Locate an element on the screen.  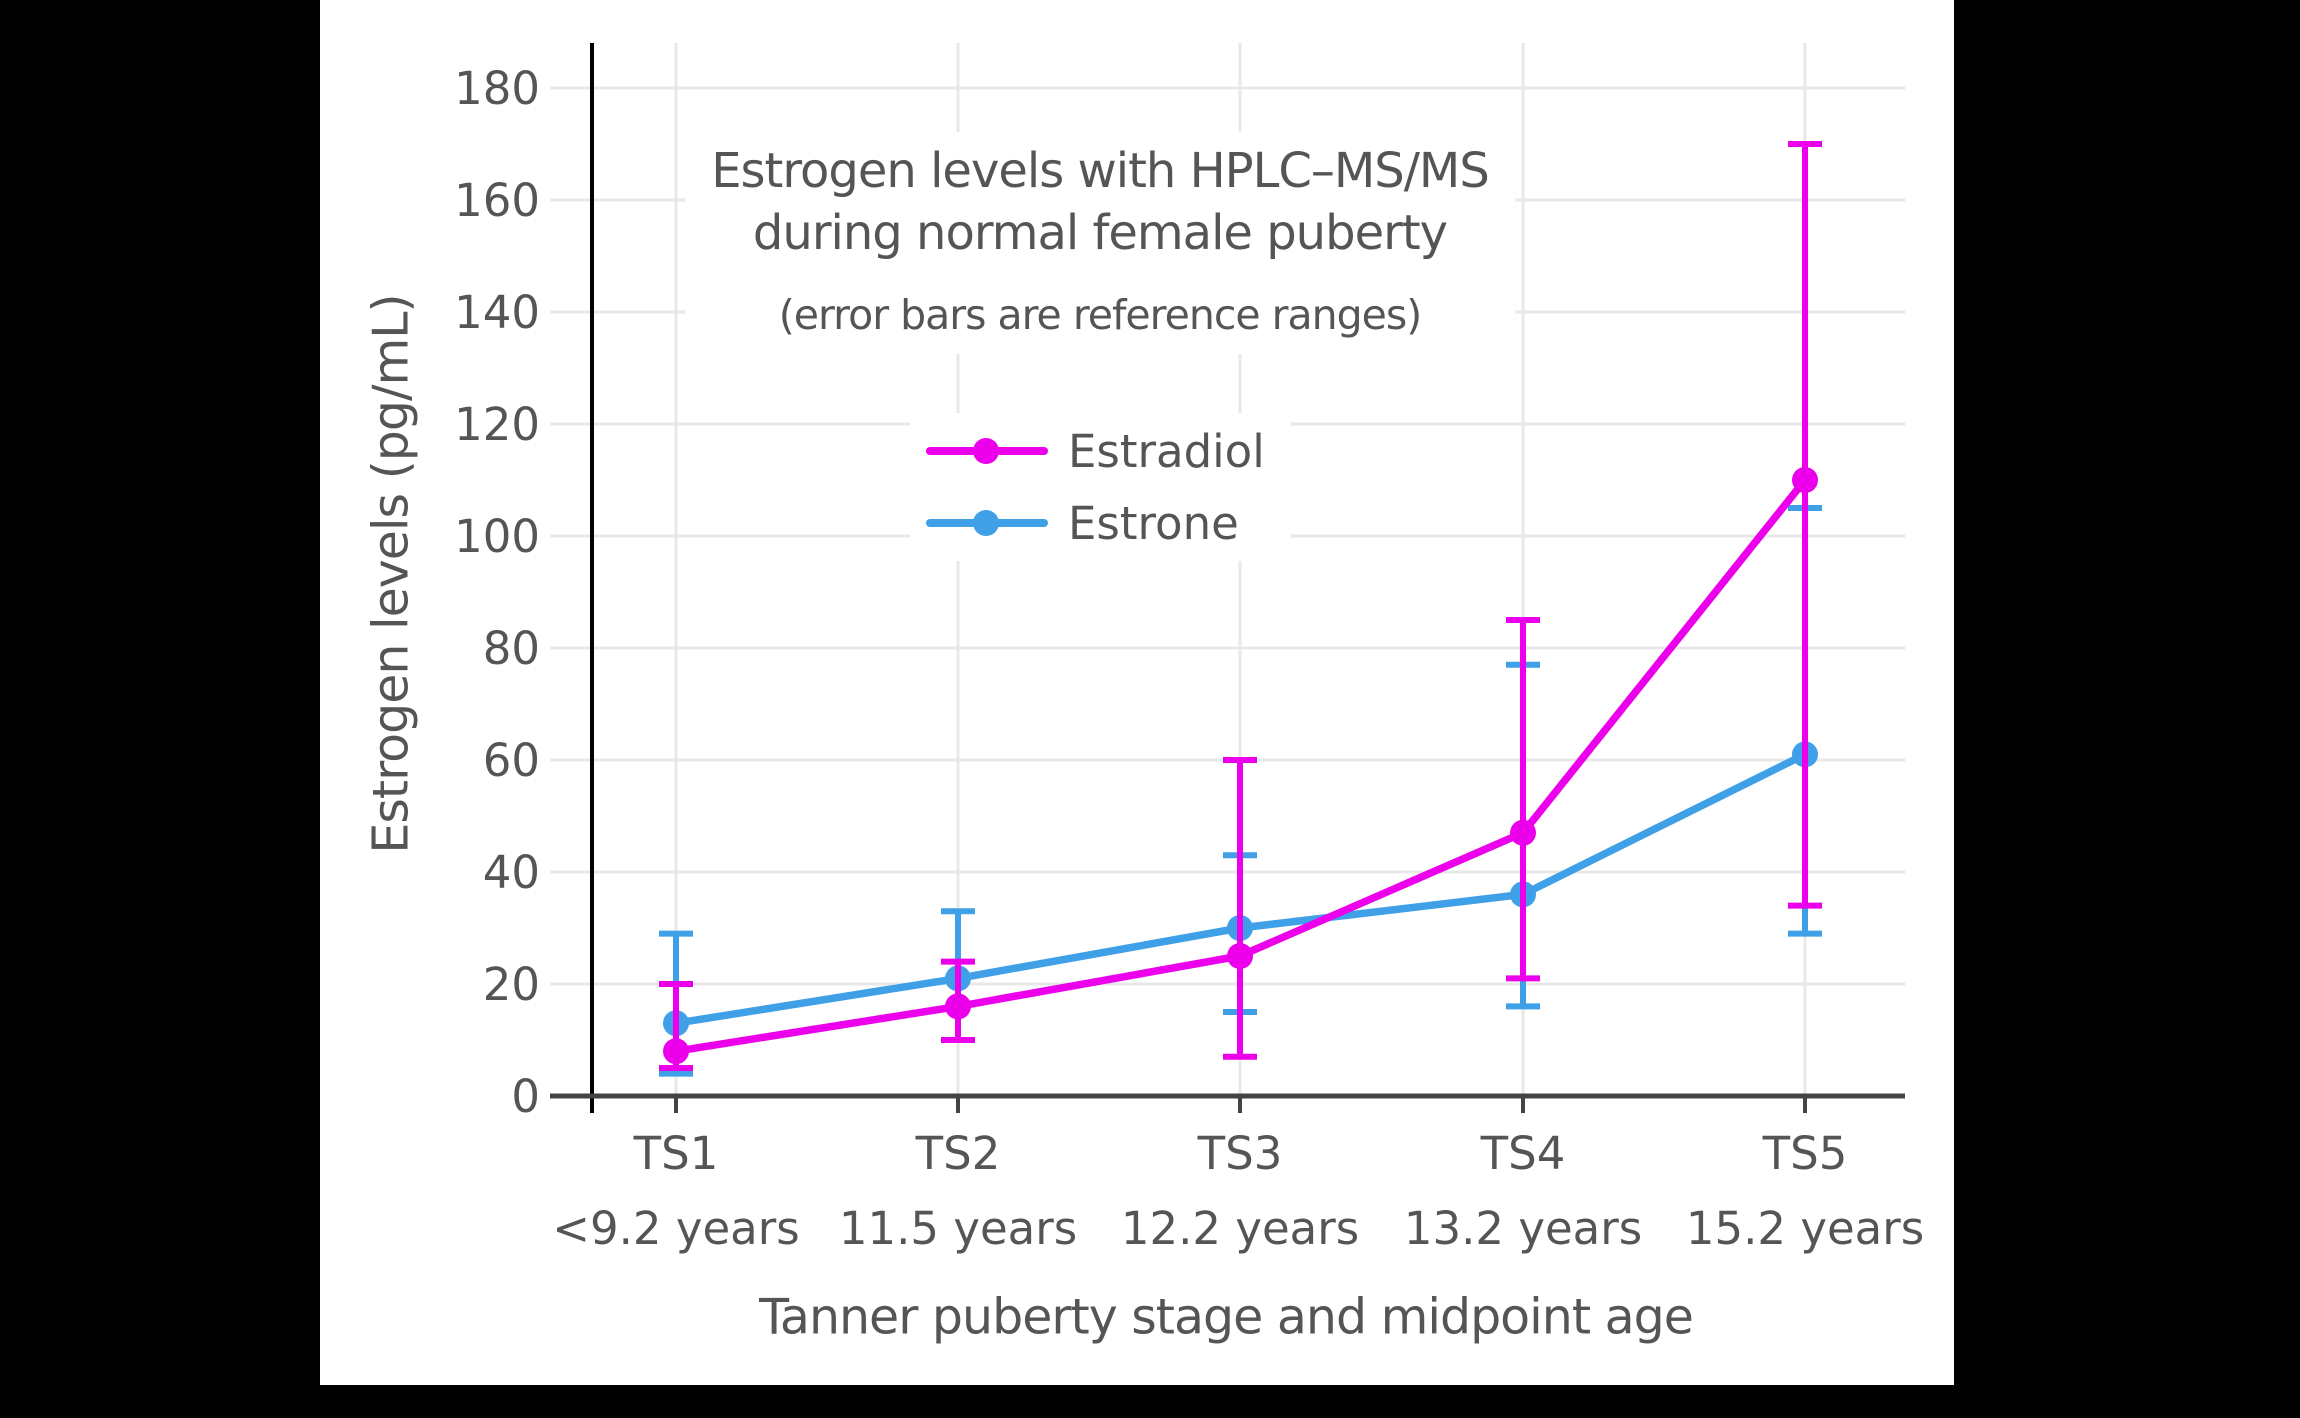
x-tick-sublabel: 12.2 years is located at coordinates (1240, 1228).